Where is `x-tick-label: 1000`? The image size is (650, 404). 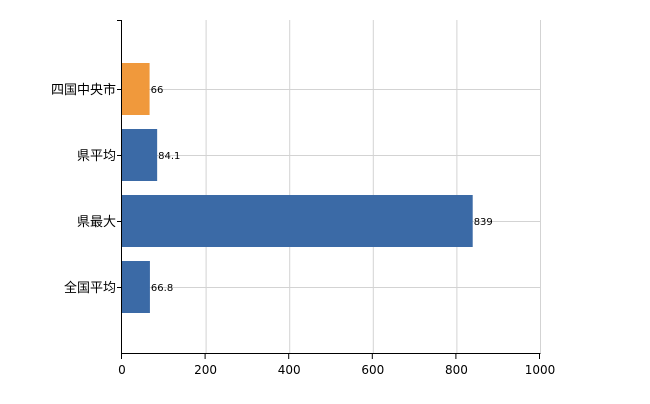 x-tick-label: 1000 is located at coordinates (540, 370).